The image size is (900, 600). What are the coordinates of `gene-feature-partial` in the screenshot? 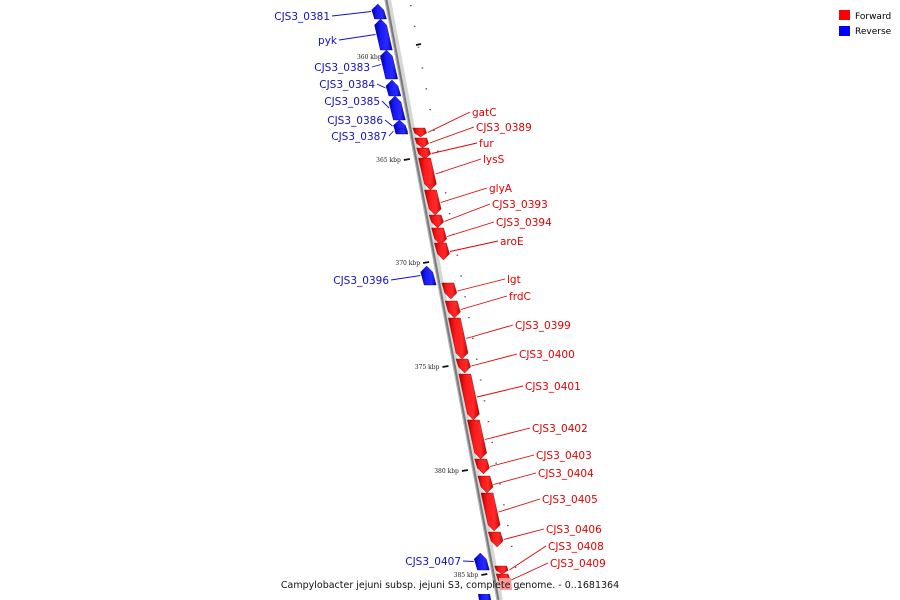 It's located at (495, 589).